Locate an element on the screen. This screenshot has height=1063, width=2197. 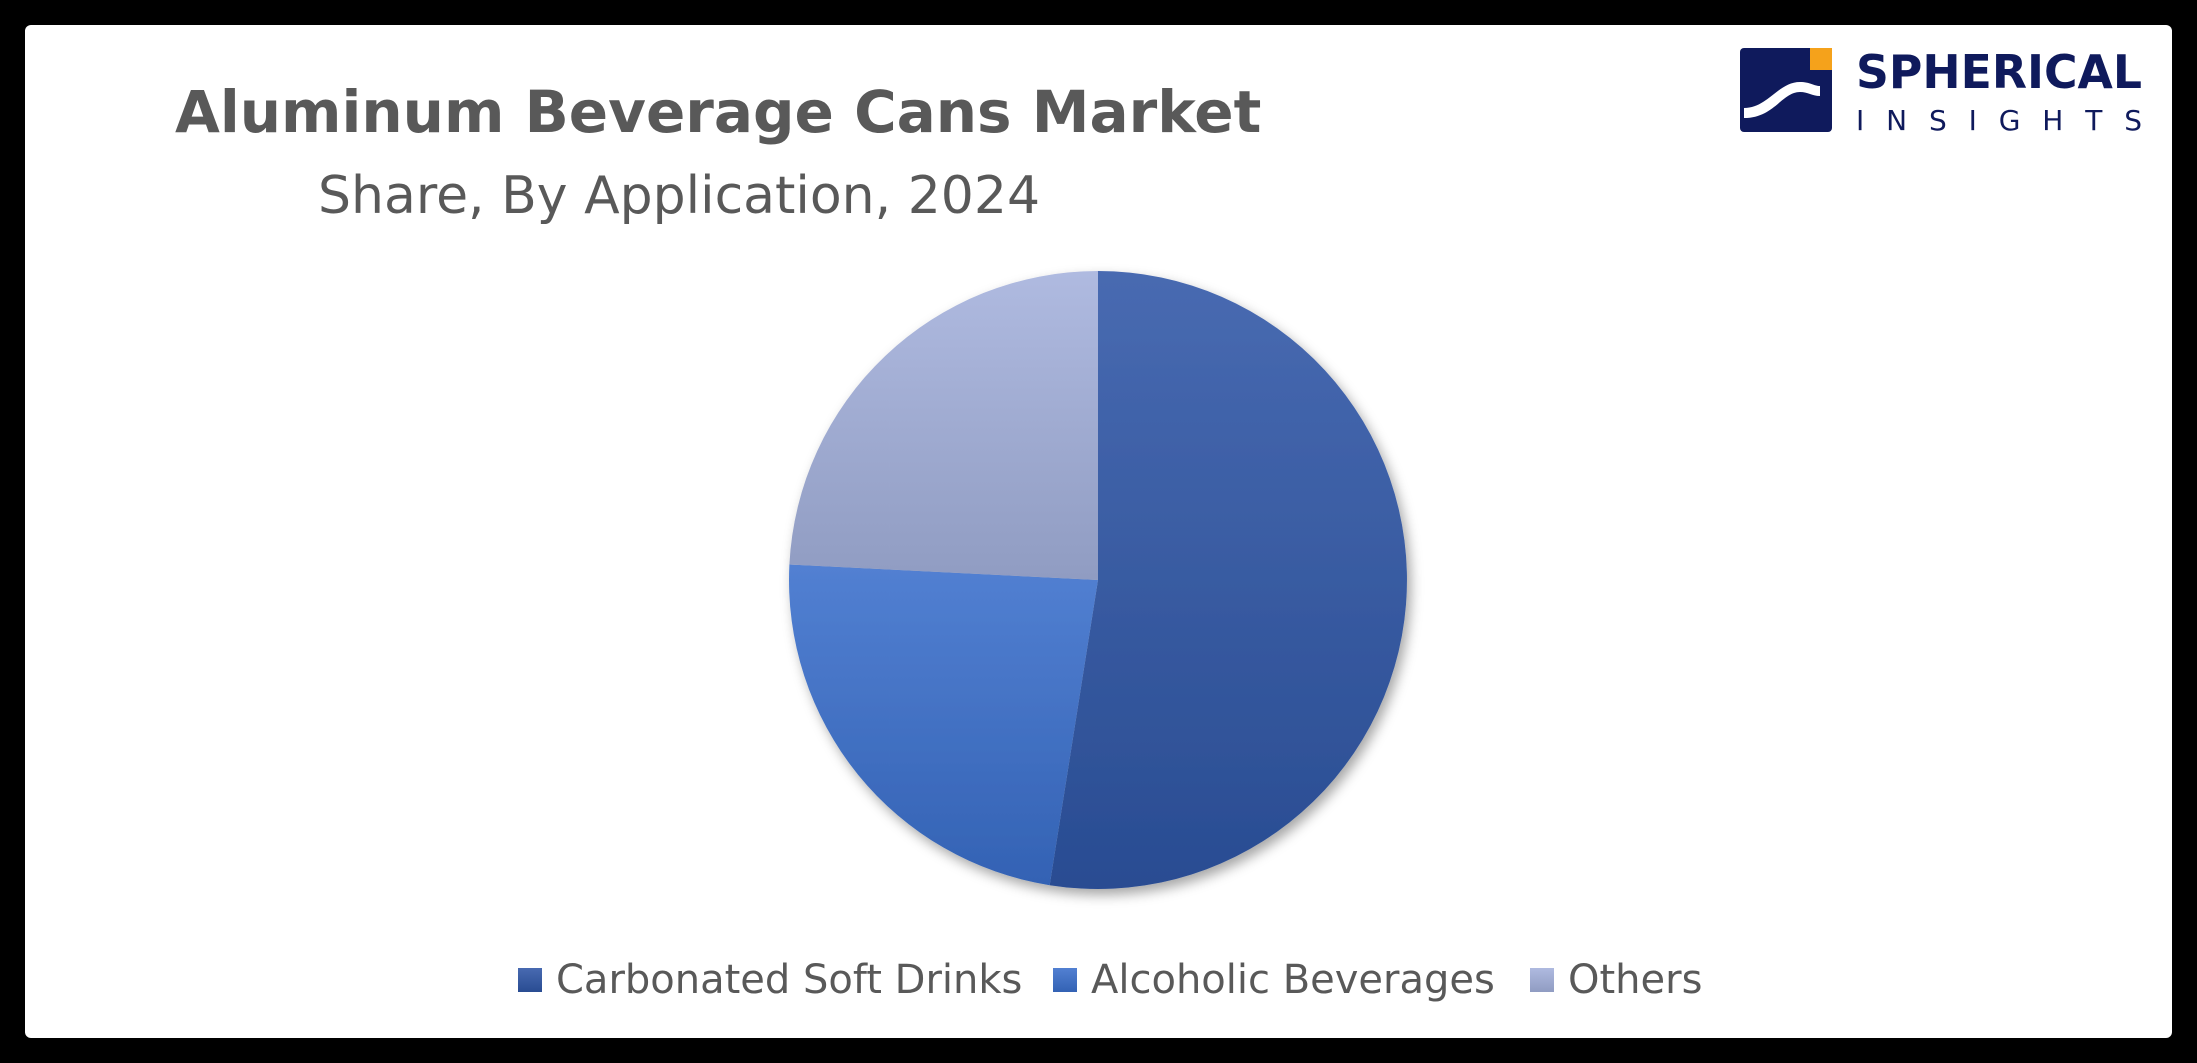
legend-label-carbonated-soft-drinks: Carbonated Soft Drinks is located at coordinates (789, 980).